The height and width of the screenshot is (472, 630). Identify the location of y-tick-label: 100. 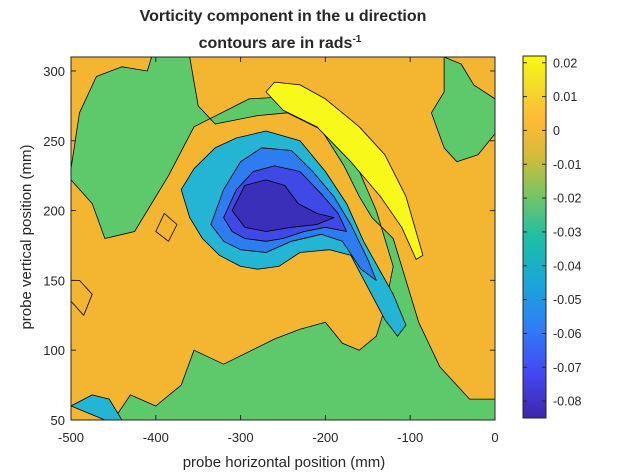
(54, 350).